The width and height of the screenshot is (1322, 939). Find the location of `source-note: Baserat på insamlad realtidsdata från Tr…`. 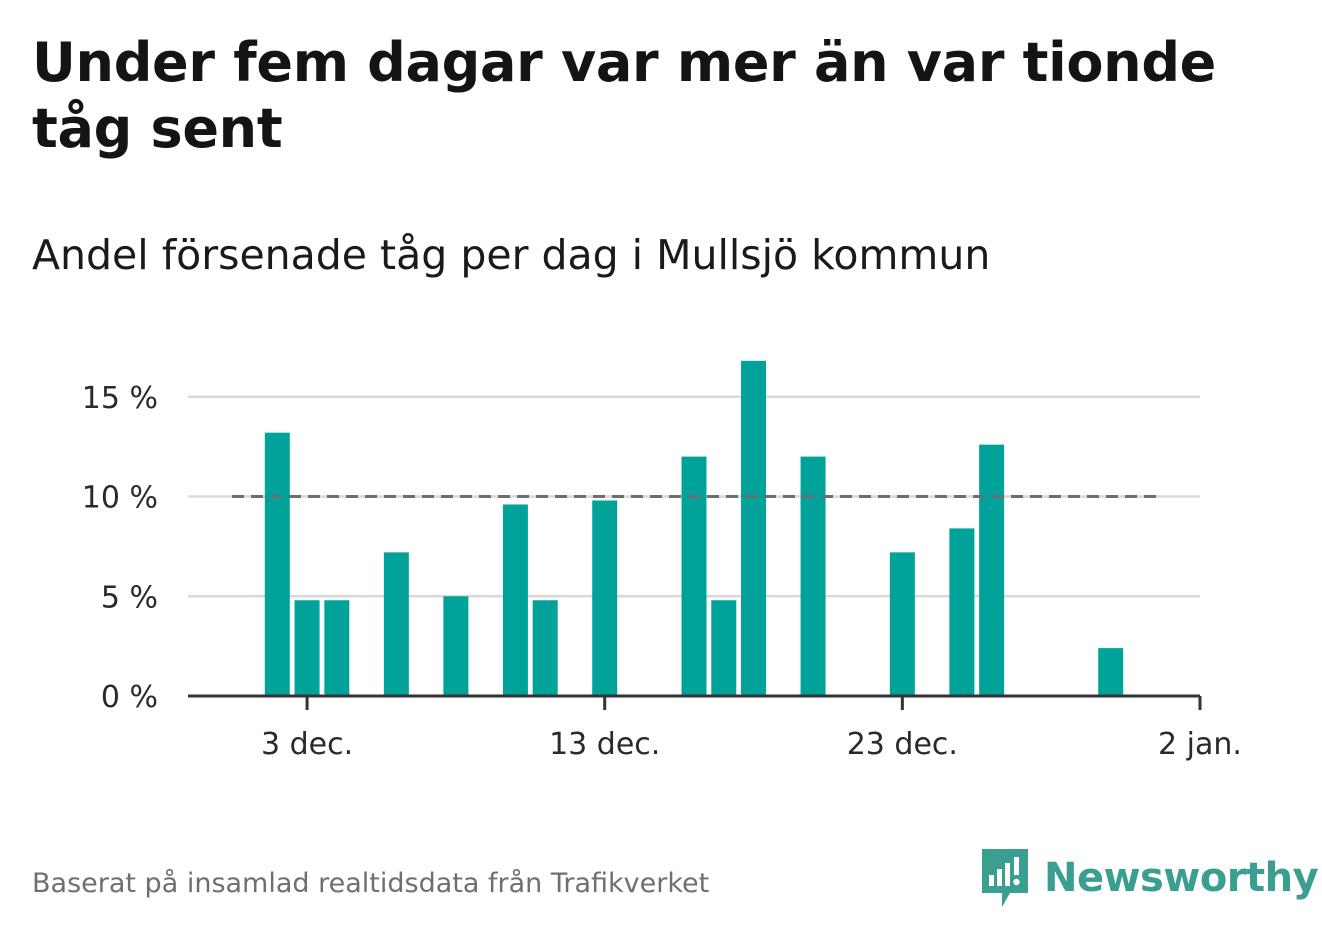

source-note: Baserat på insamlad realtidsdata från Tr… is located at coordinates (371, 883).